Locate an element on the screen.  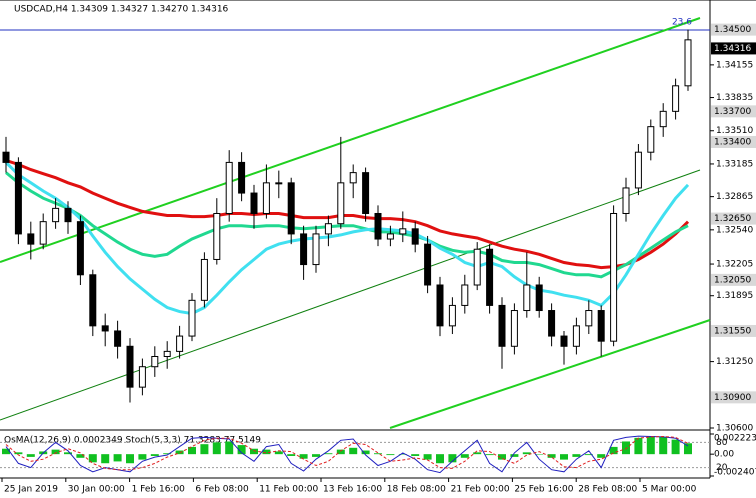
x-tick-label: 21 Feb 00:00 is located at coordinates (480, 490).